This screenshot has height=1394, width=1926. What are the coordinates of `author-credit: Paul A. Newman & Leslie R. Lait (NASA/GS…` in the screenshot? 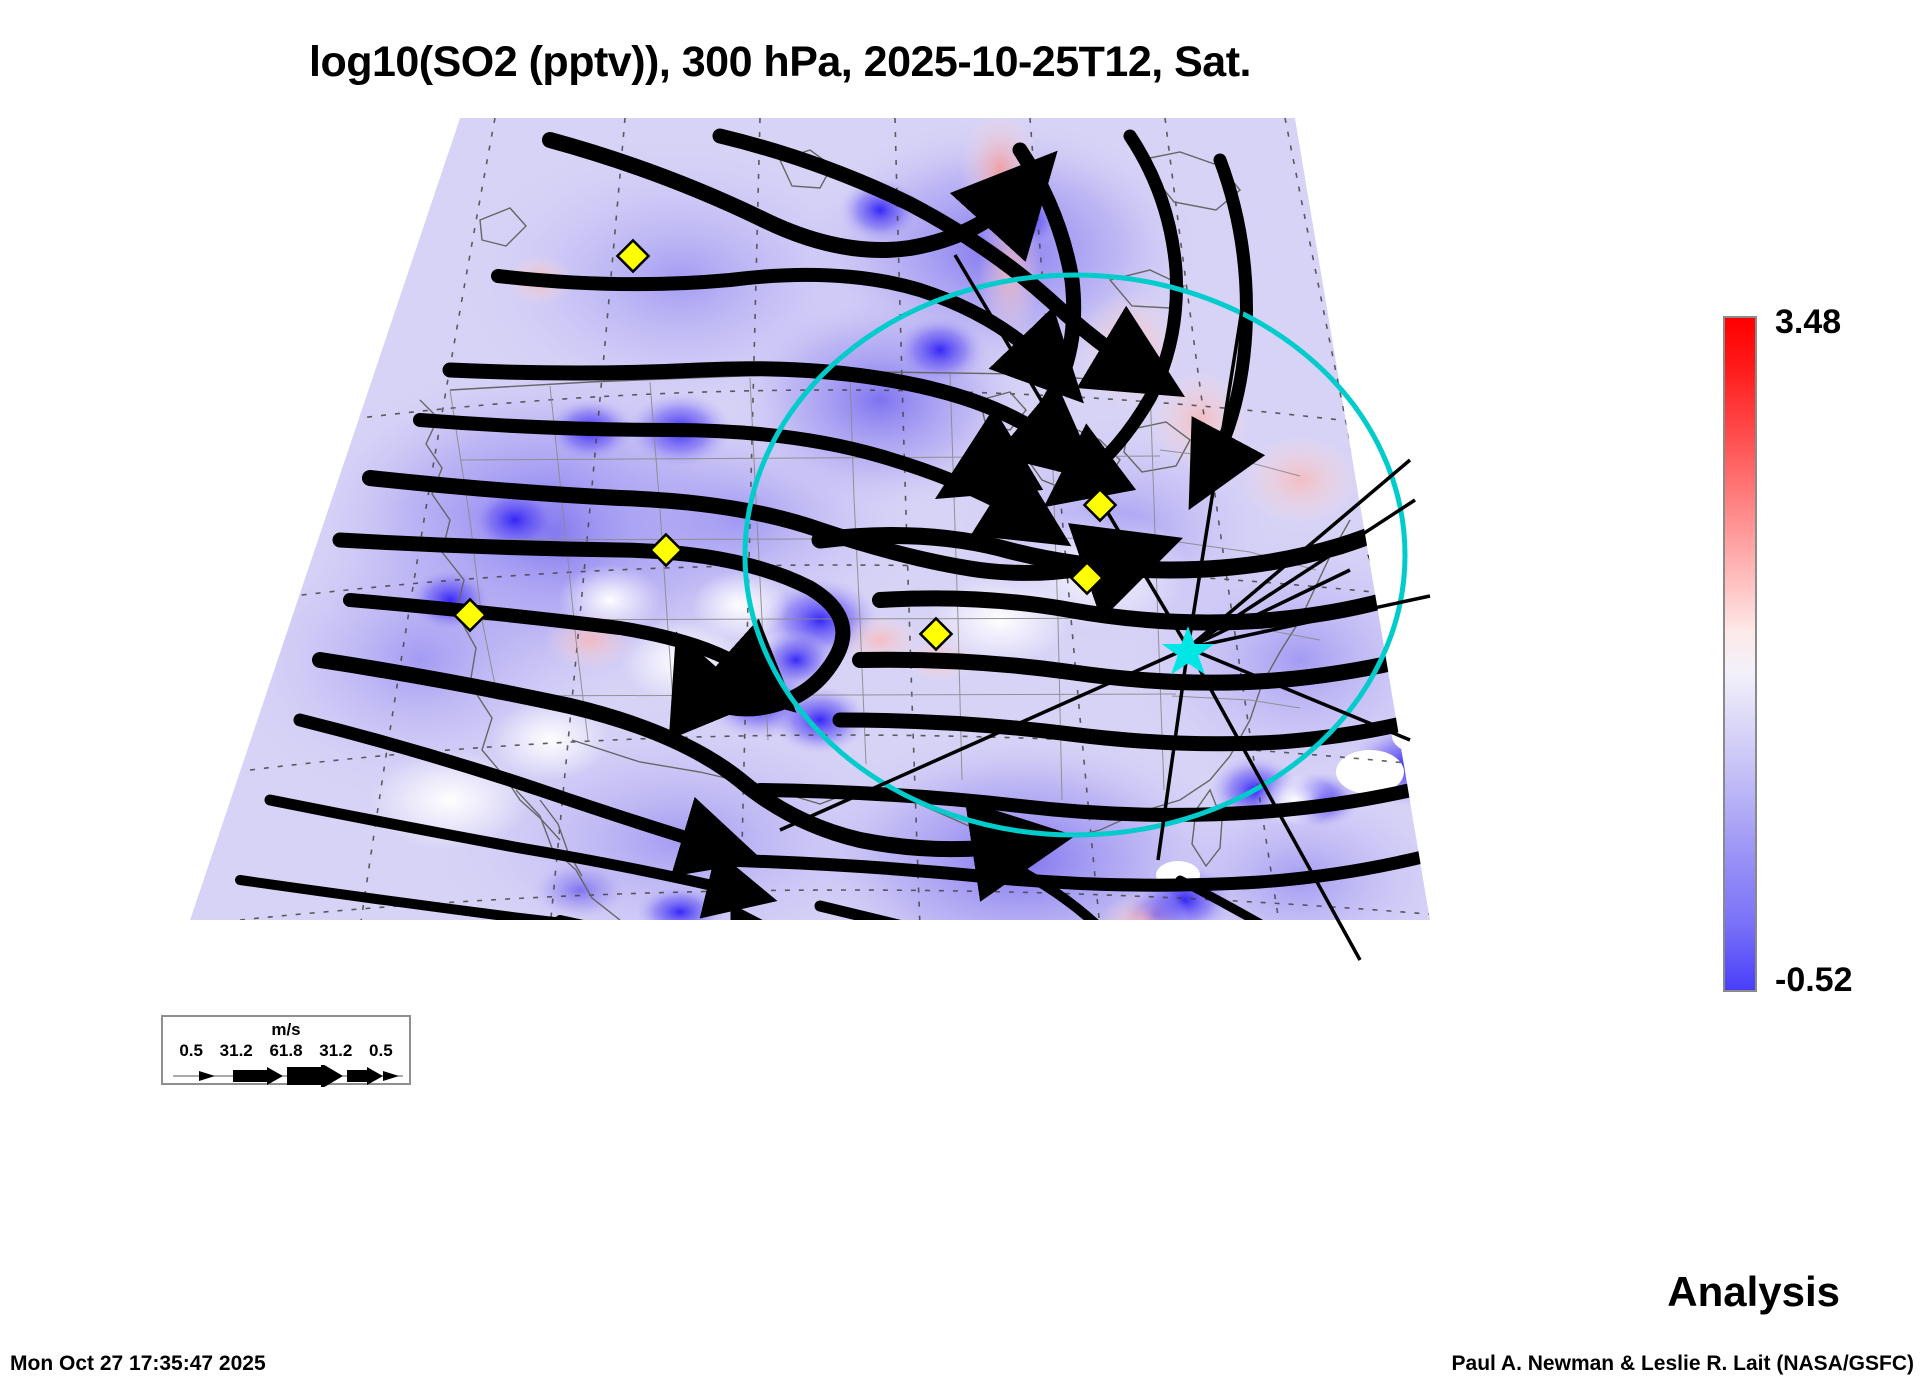 It's located at (1682, 1363).